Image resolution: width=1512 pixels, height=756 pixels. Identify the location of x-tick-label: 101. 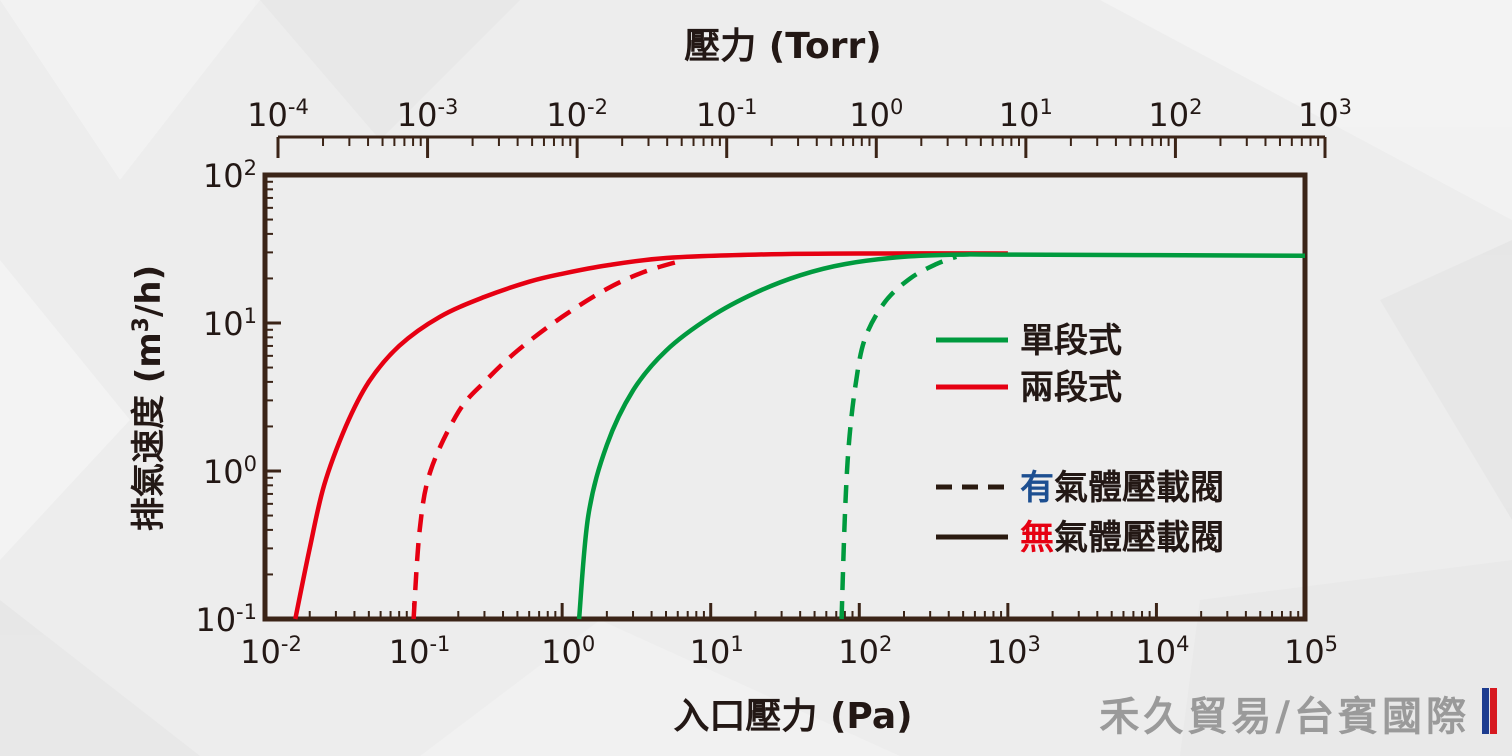
(717, 651).